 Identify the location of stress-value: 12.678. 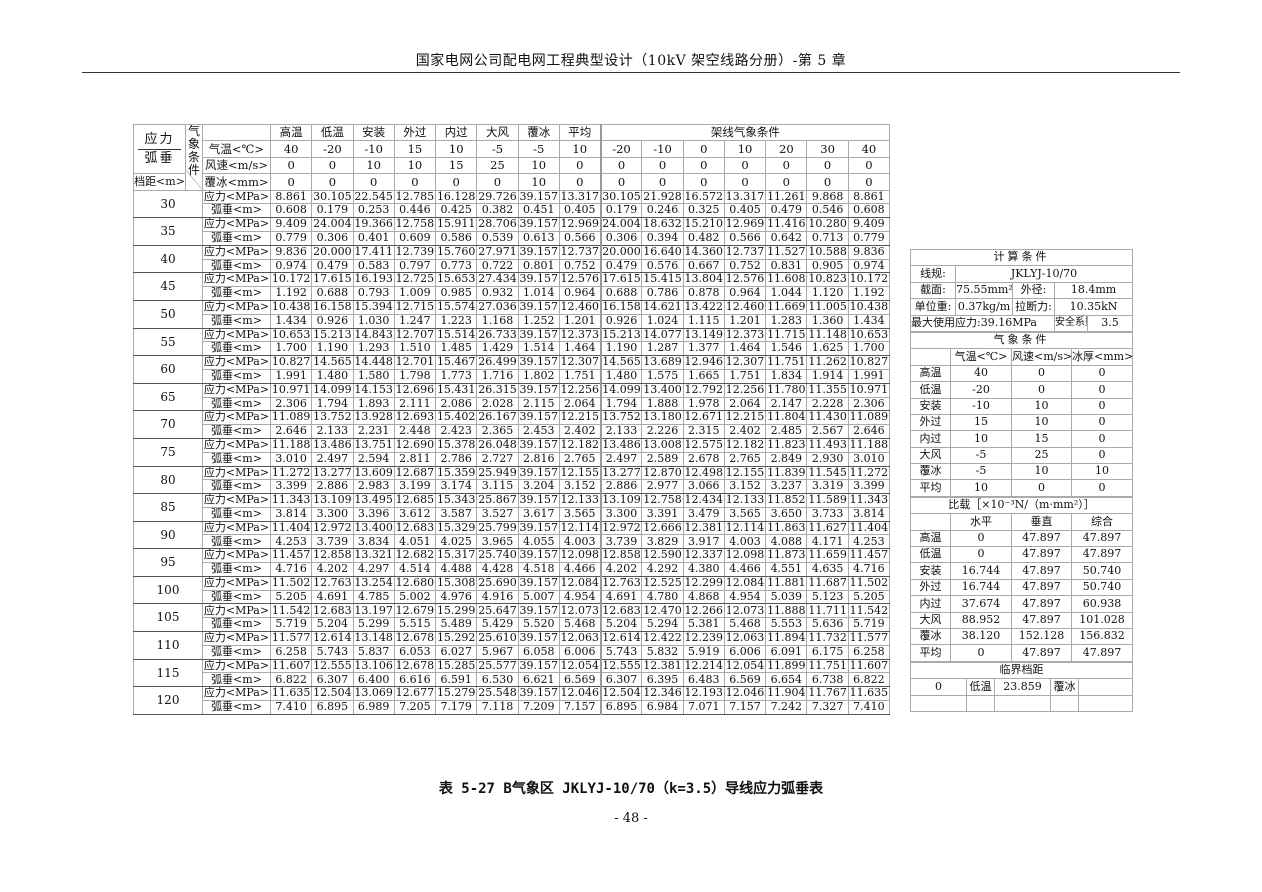
(415, 638).